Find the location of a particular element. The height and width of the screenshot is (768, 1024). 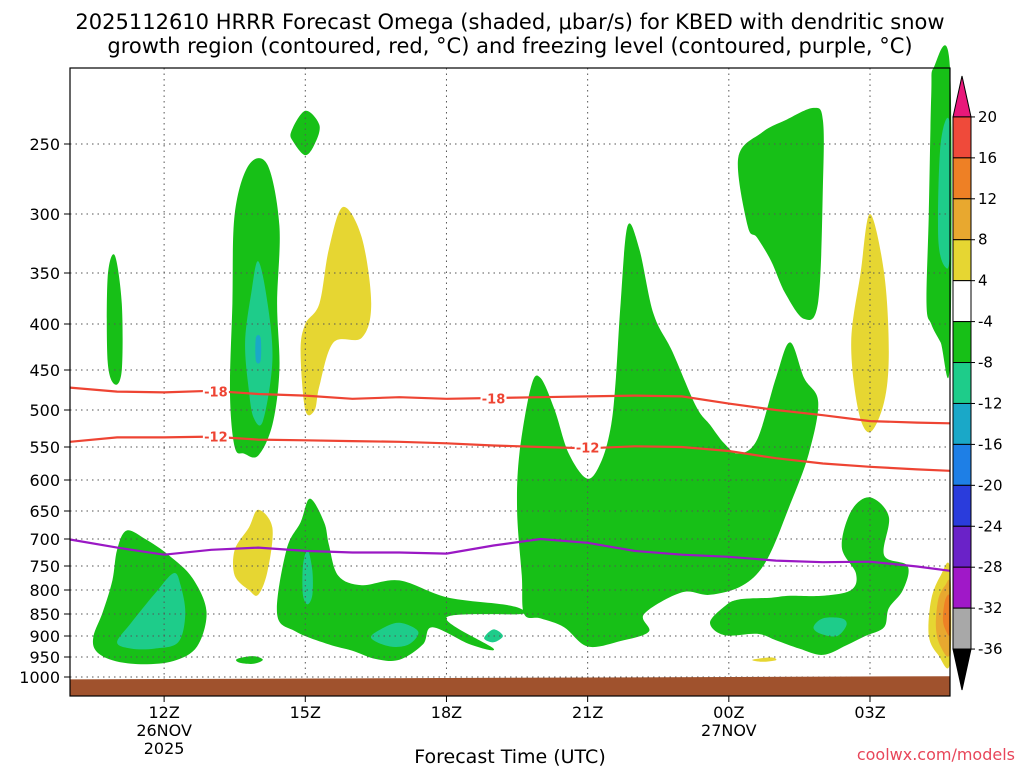

x-tick-label-18Z: 18Z is located at coordinates (446, 712).